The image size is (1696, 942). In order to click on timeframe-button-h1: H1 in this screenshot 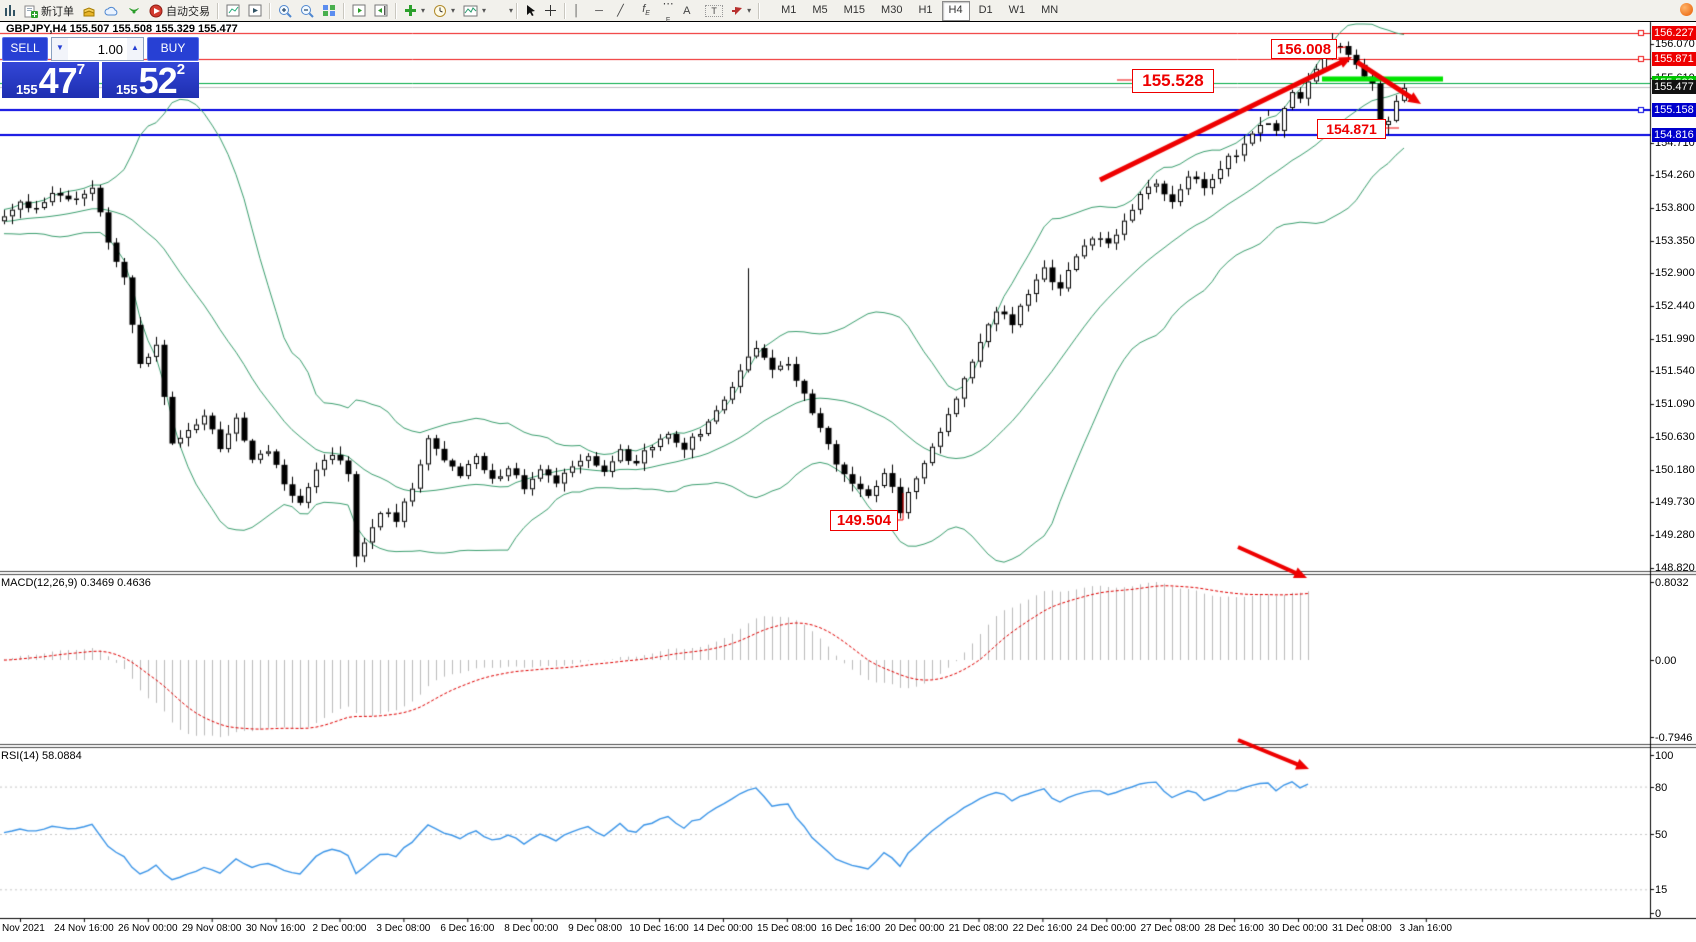, I will do `click(925, 9)`.